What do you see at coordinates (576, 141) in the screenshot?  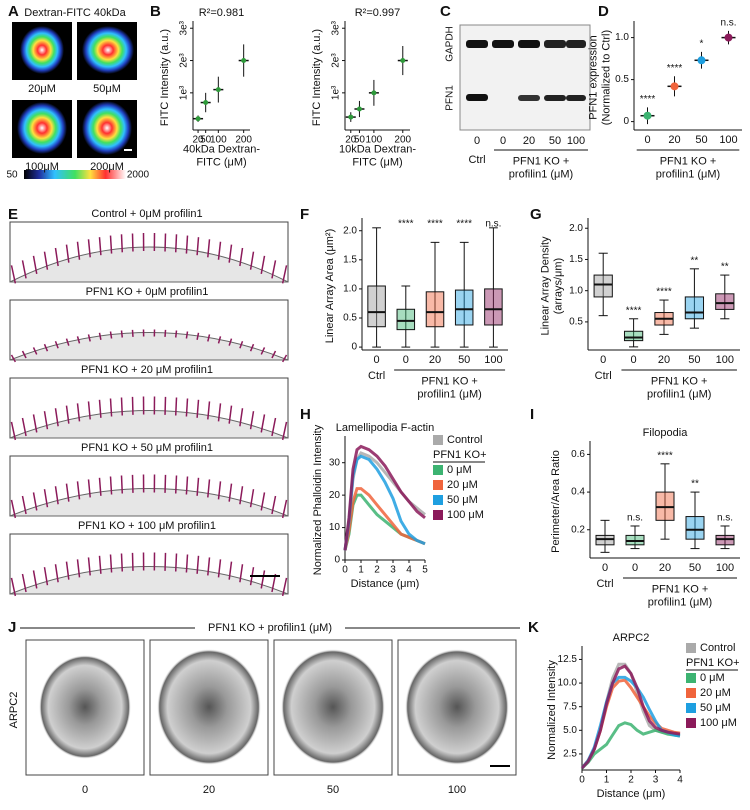 I see `lane-label: 100` at bounding box center [576, 141].